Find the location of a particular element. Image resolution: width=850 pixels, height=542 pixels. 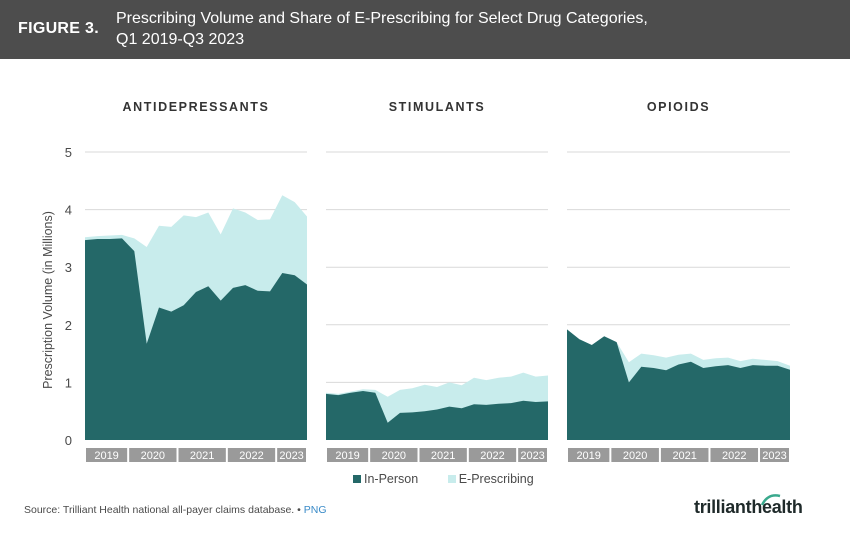

y-tick-label: 0 is located at coordinates (68, 440).